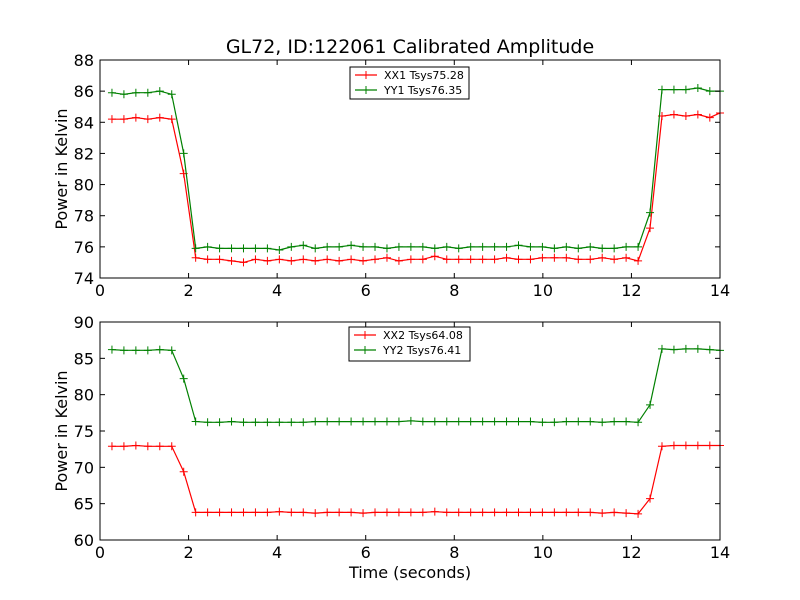 The image size is (800, 600). What do you see at coordinates (84, 431) in the screenshot?
I see `y-tick-label: 75` at bounding box center [84, 431].